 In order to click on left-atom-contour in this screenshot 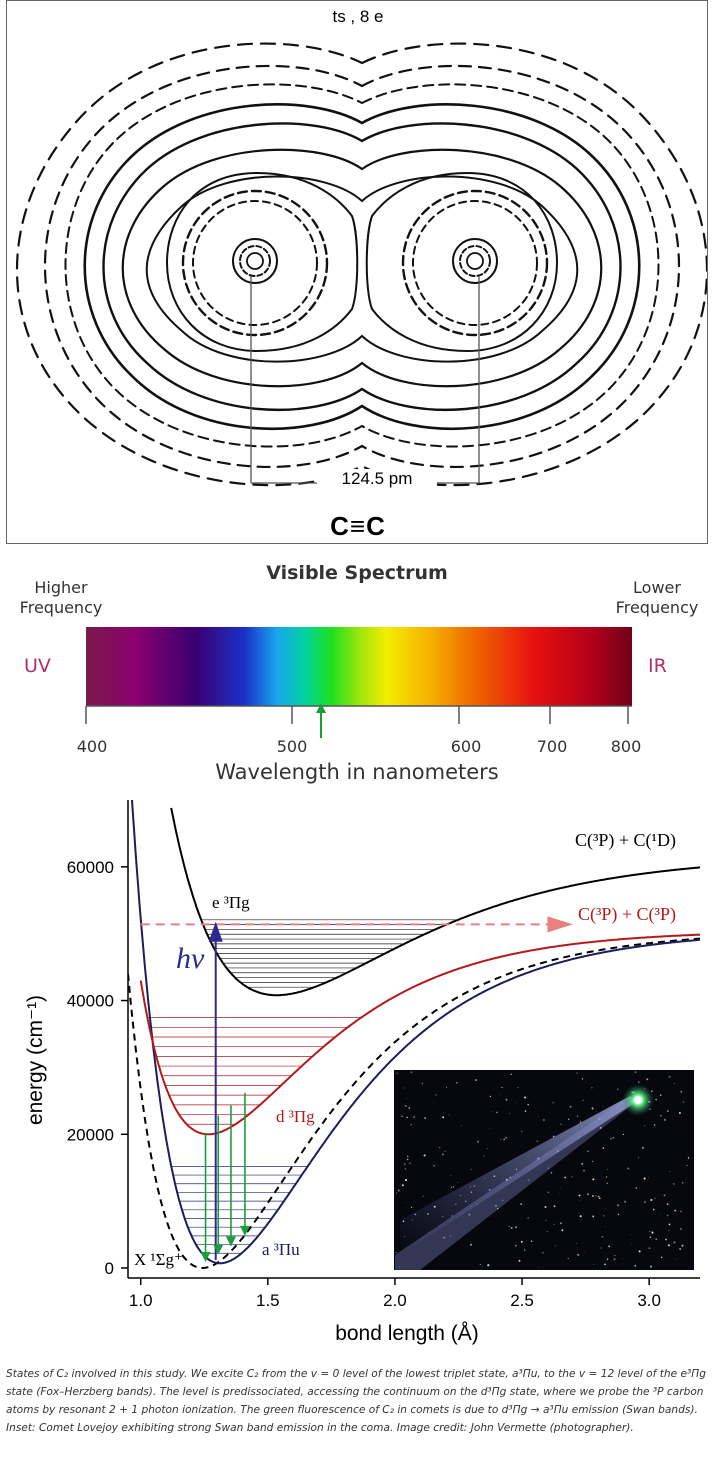, I will do `click(262, 262)`.